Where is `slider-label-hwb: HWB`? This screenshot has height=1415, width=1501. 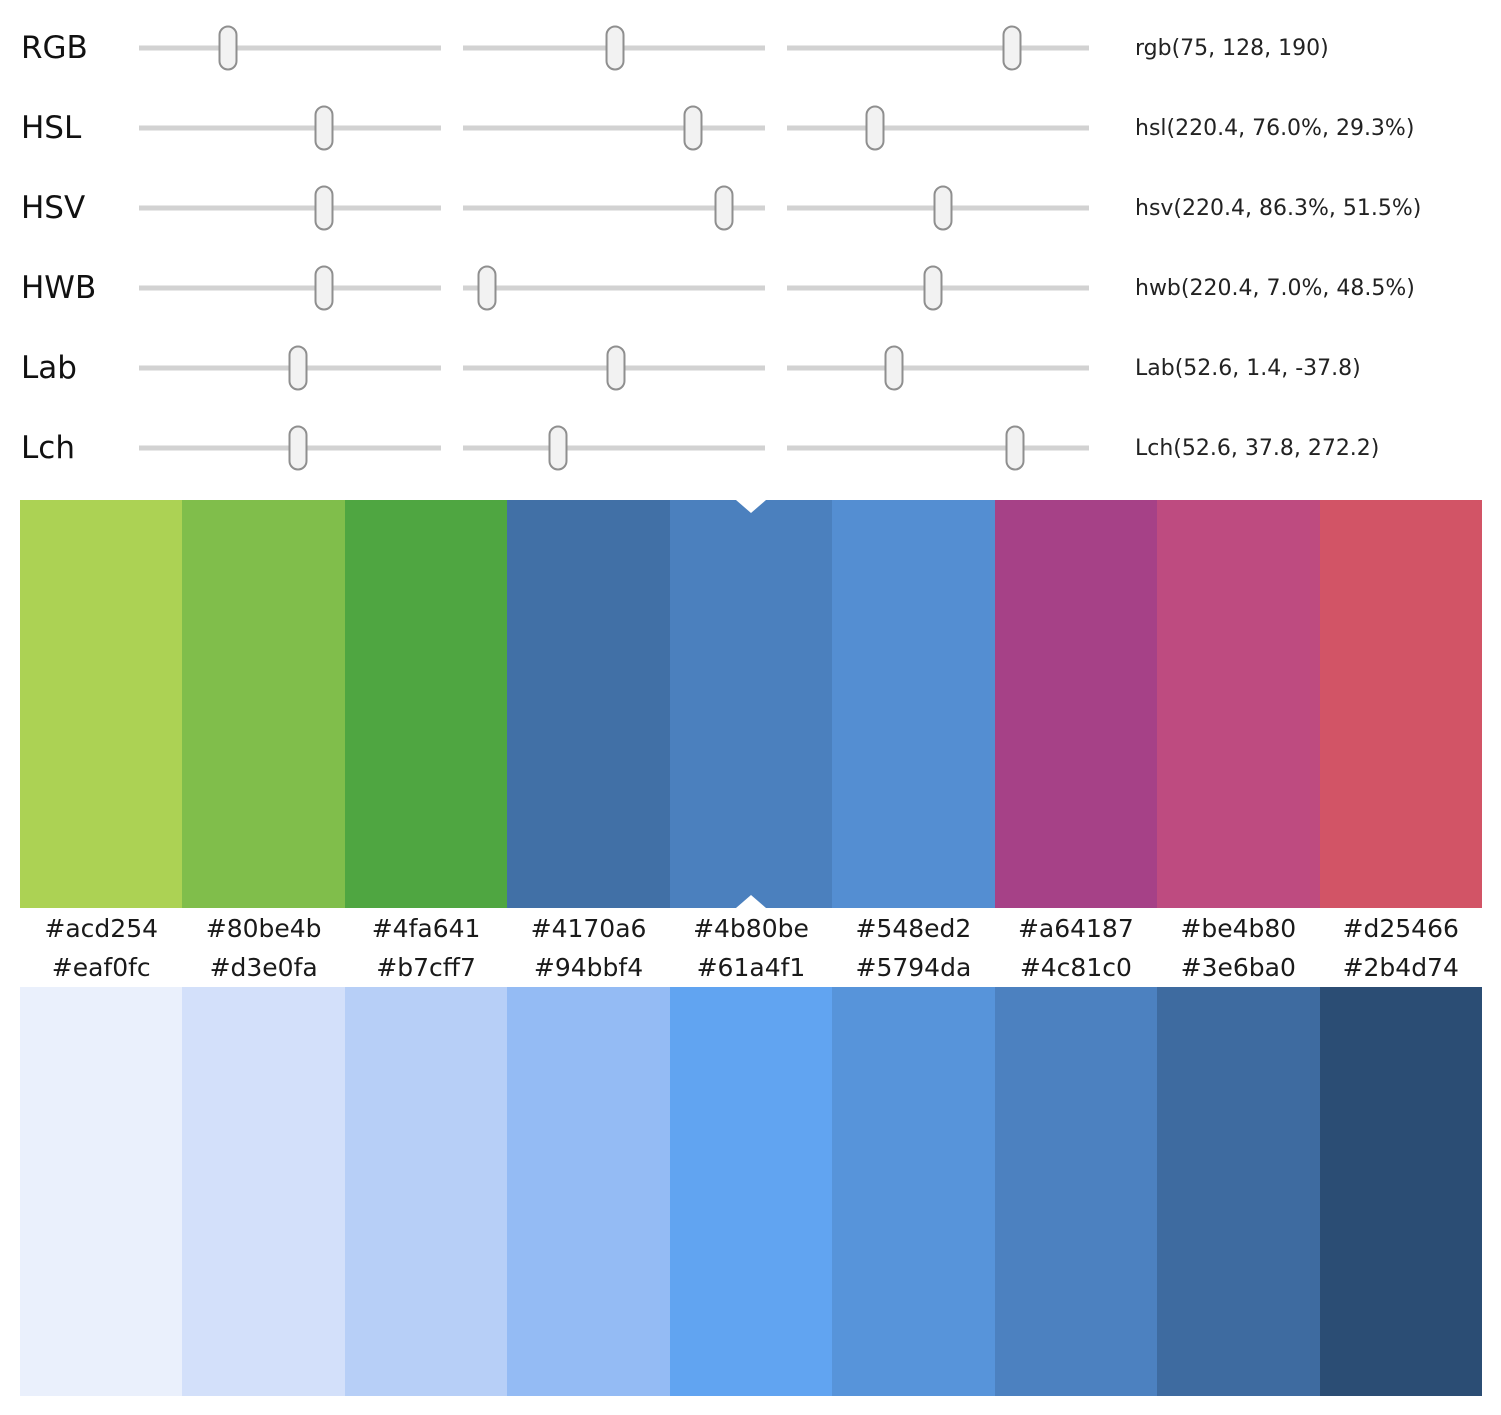 slider-label-hwb: HWB is located at coordinates (59, 288).